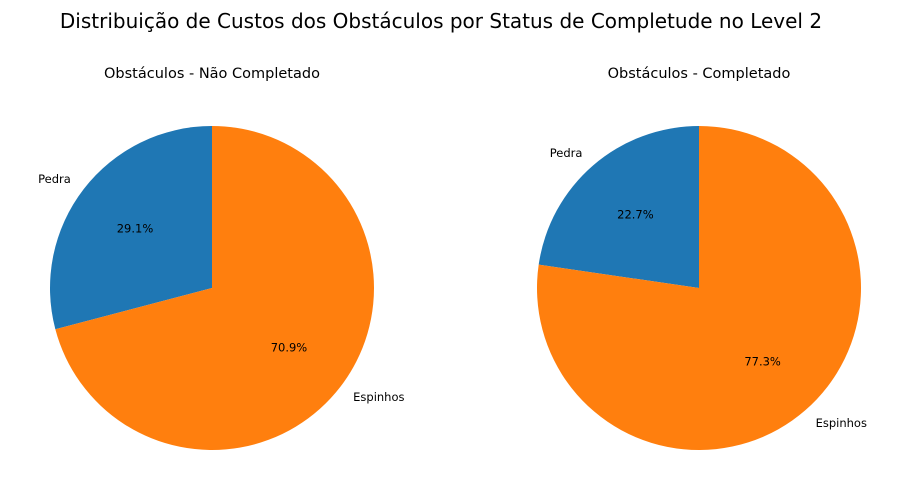 This screenshot has width=911, height=501. What do you see at coordinates (762, 362) in the screenshot?
I see `slice-percent-espinhos-completed: 77.3%` at bounding box center [762, 362].